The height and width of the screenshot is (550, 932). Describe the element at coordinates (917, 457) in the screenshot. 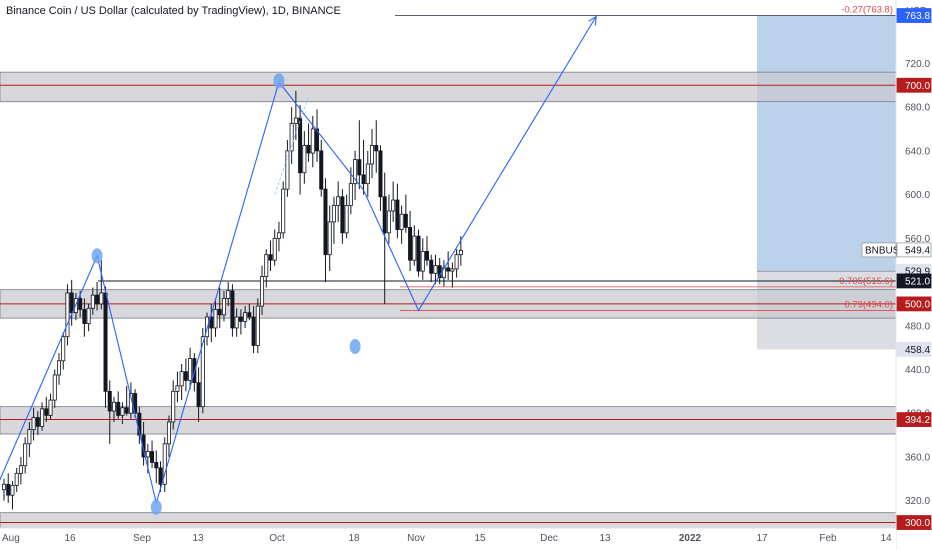

I see `price-tick-label: 360.0` at that location.